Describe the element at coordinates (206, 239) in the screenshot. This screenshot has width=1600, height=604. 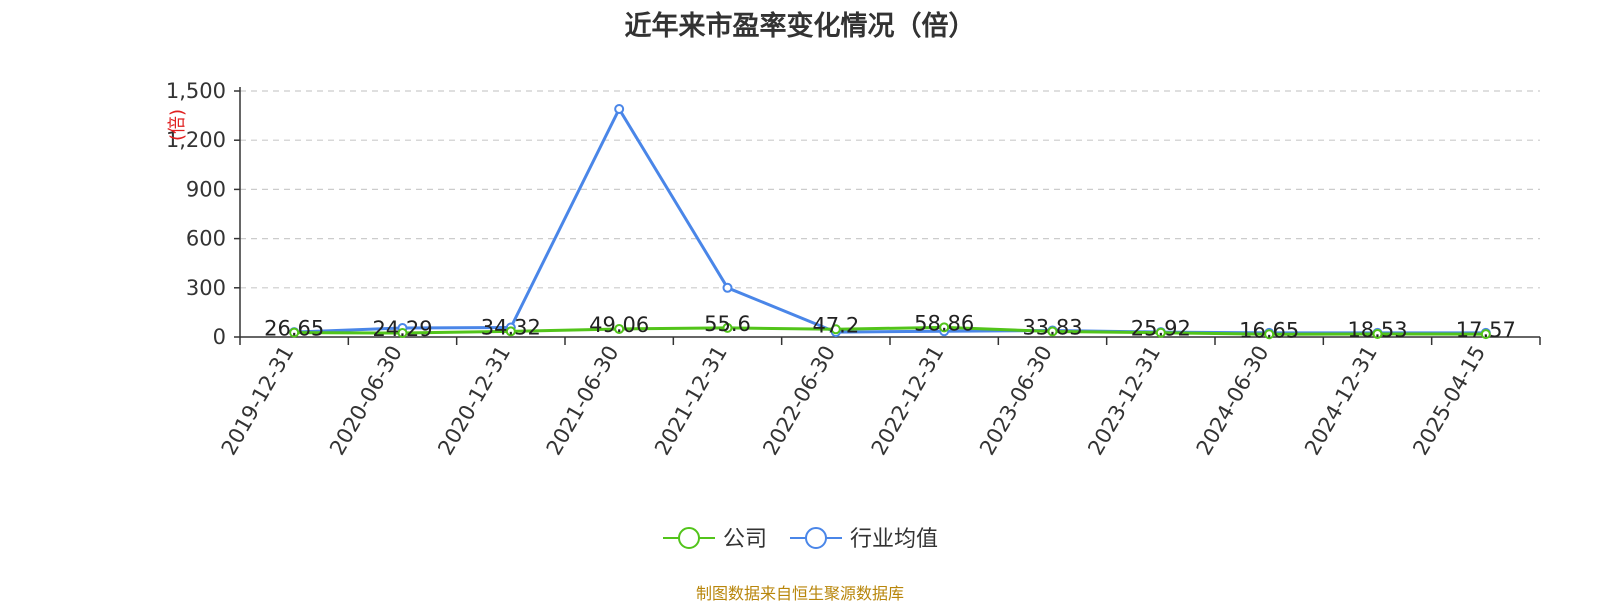
I see `y-tick-label: 600` at that location.